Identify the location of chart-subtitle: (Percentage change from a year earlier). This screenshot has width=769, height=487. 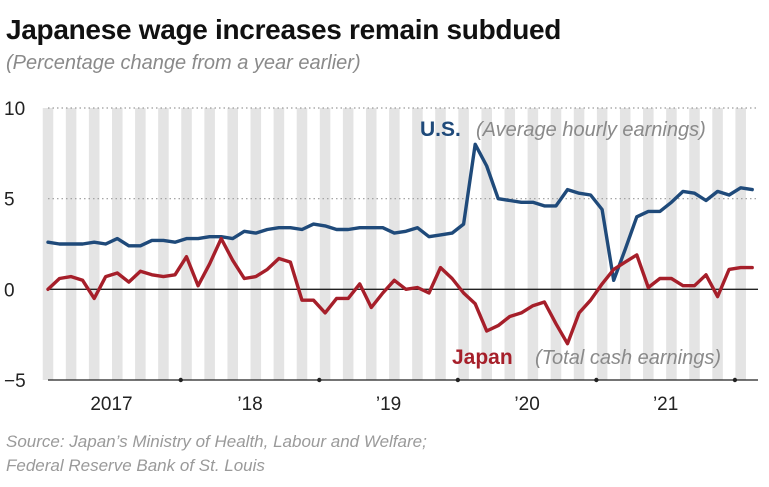
(183, 63).